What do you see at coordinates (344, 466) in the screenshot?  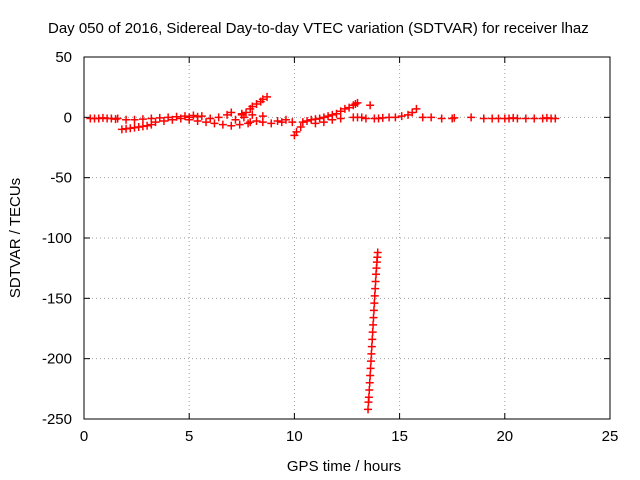 I see `x-axis-label: GPS time / hours` at bounding box center [344, 466].